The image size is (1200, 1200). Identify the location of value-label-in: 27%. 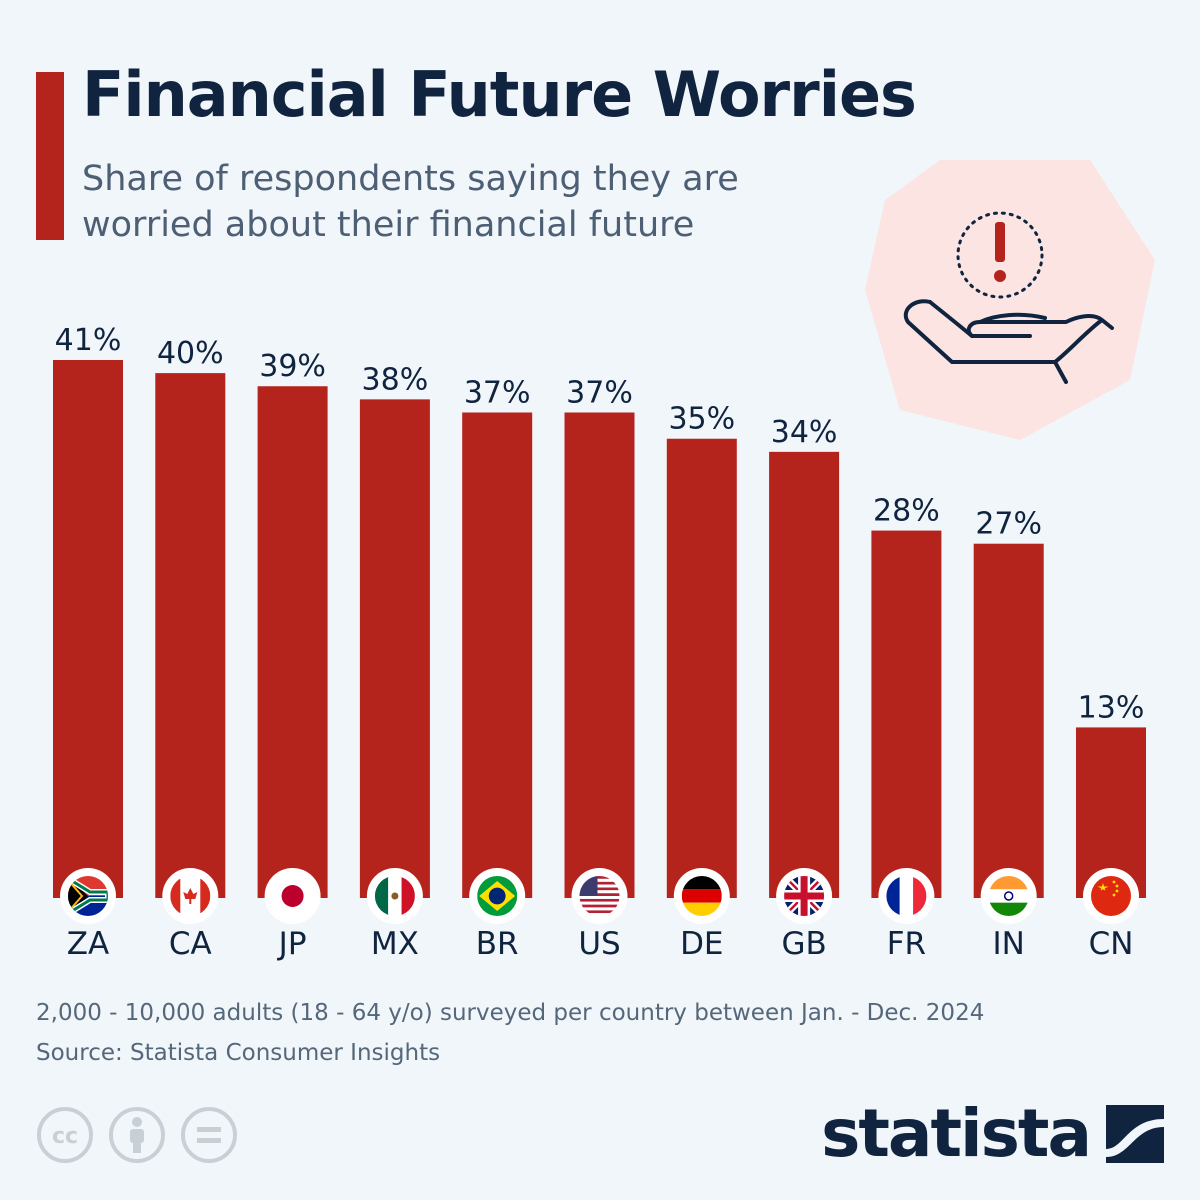
(1008, 524).